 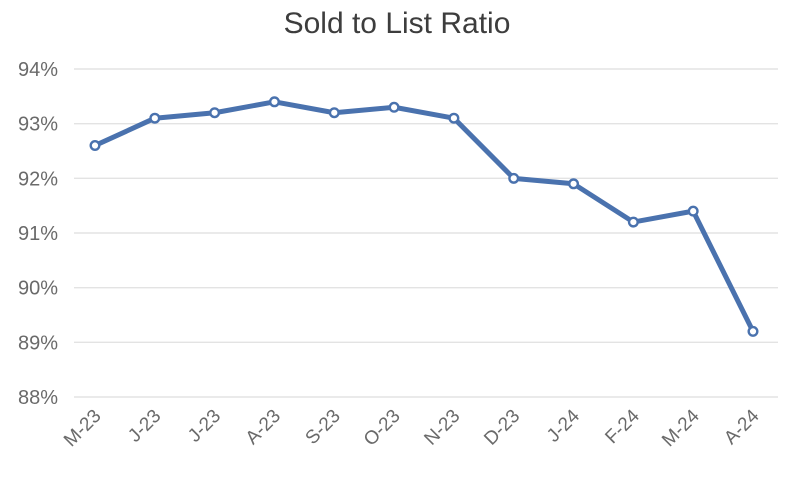 What do you see at coordinates (82, 428) in the screenshot?
I see `x-tick-label: M-23` at bounding box center [82, 428].